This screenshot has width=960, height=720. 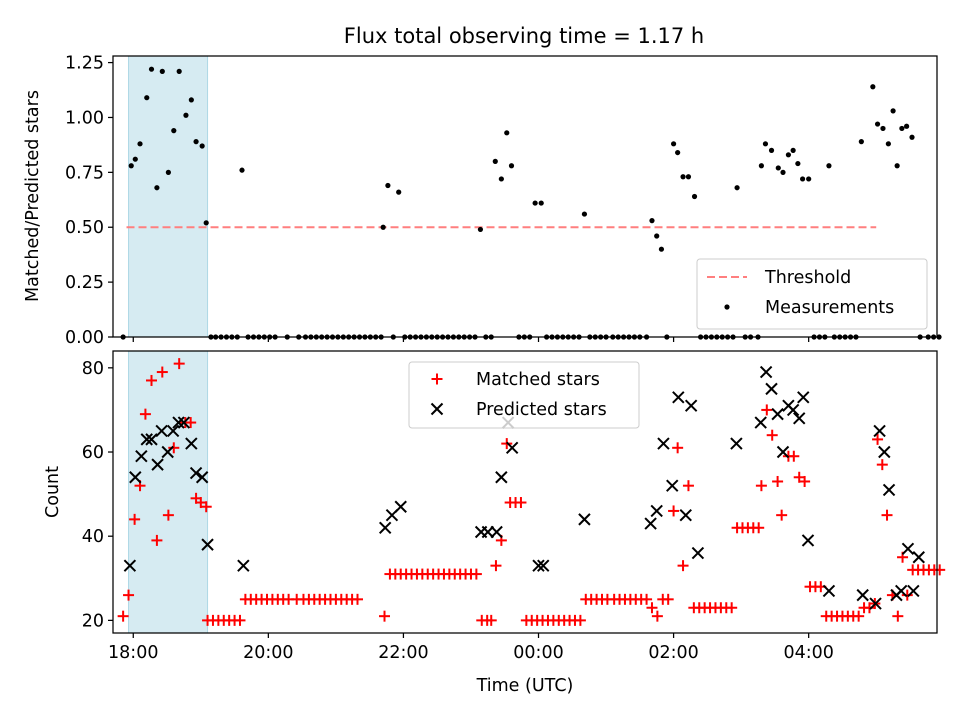 What do you see at coordinates (93, 537) in the screenshot?
I see `y-tick-label: 40` at bounding box center [93, 537].